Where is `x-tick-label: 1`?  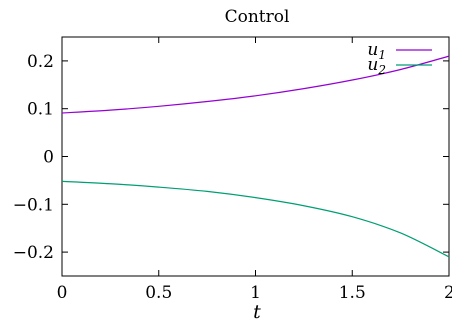
x-tick-label: 1 is located at coordinates (255, 293).